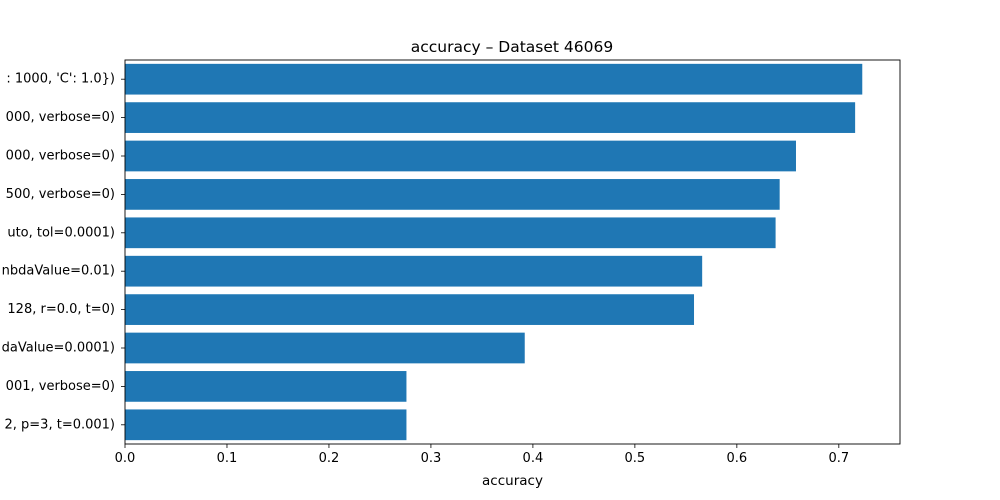  I want to click on x-tick-label: 0.2, so click(329, 458).